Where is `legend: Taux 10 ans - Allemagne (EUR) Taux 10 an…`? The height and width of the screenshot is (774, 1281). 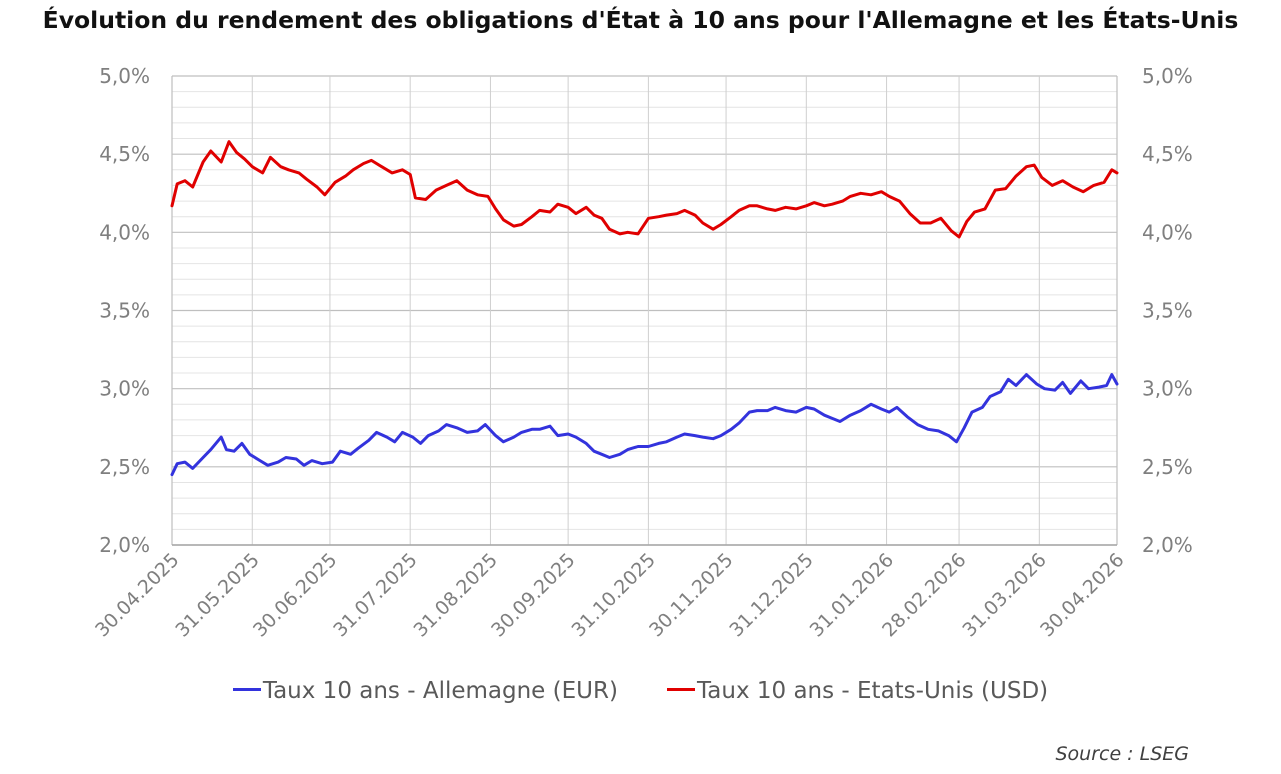
legend: Taux 10 ans - Allemagne (EUR) Taux 10 an… is located at coordinates (640, 691).